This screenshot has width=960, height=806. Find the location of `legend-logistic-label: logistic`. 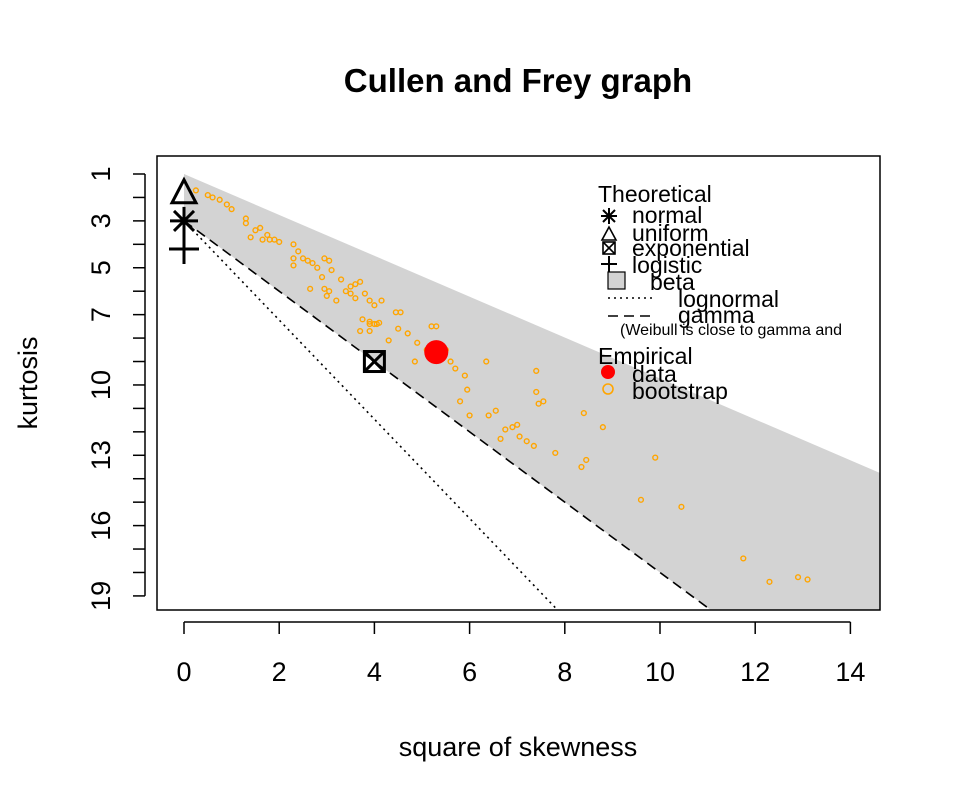

legend-logistic-label: logistic is located at coordinates (667, 265).